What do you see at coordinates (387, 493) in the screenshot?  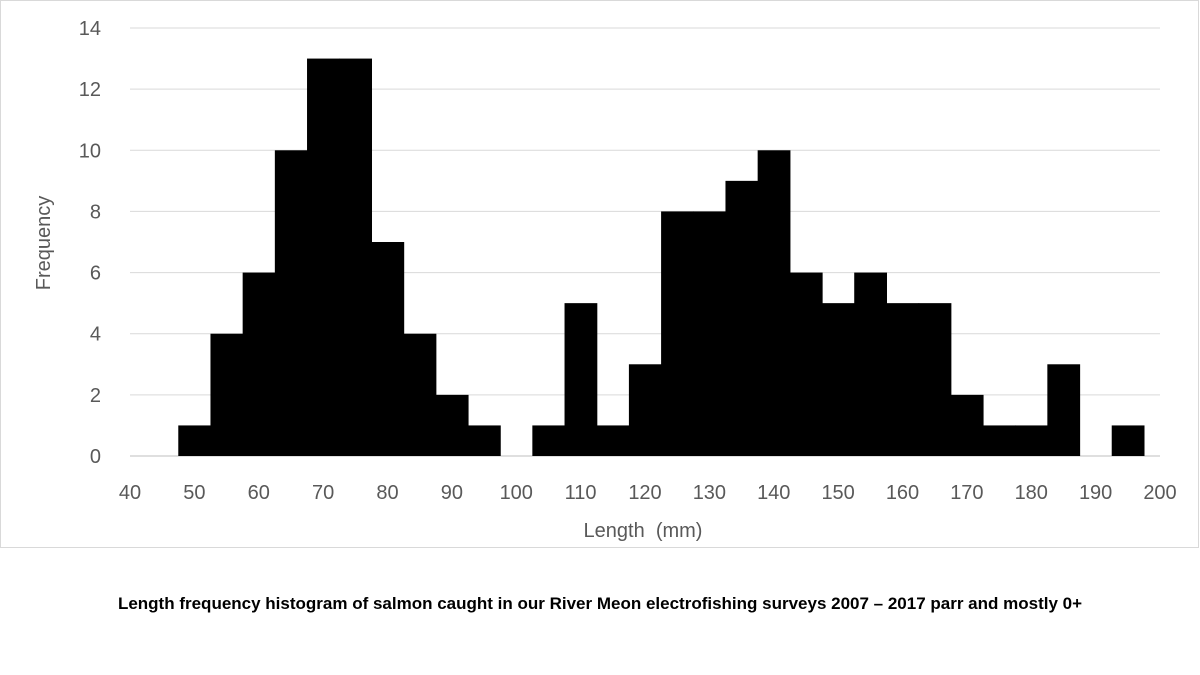 I see `x-tick-label: 80` at bounding box center [387, 493].